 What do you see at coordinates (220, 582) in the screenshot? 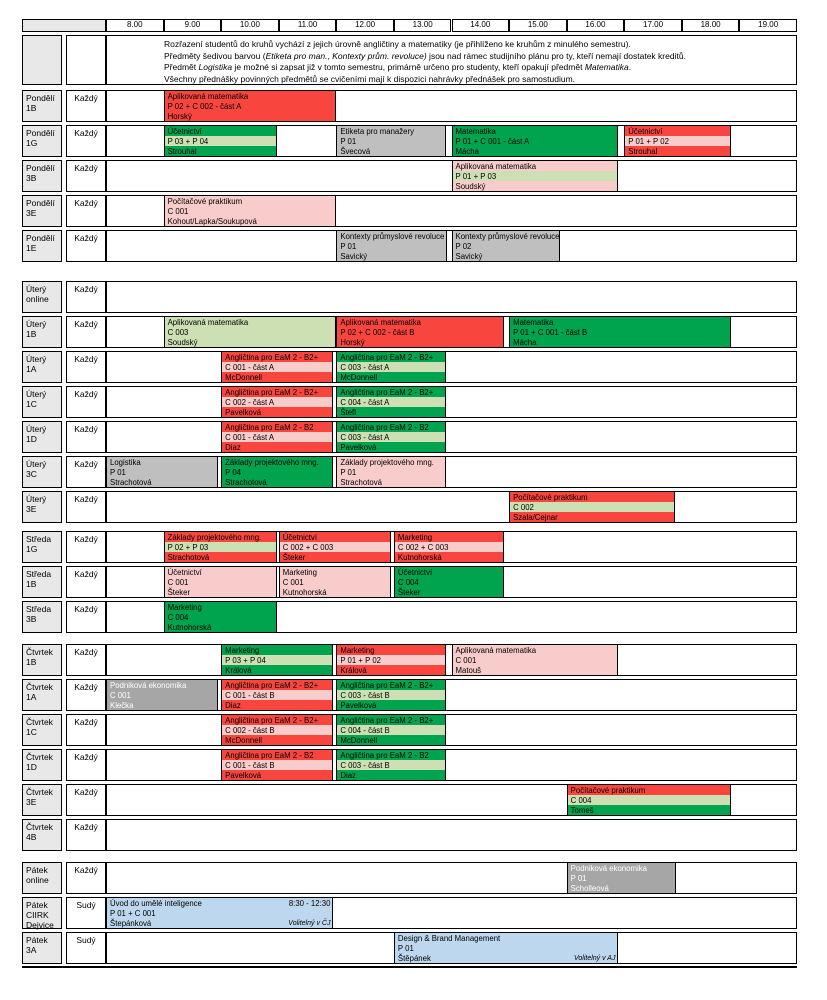
I see `class-block: Účetnictví C 001 Šteker` at bounding box center [220, 582].